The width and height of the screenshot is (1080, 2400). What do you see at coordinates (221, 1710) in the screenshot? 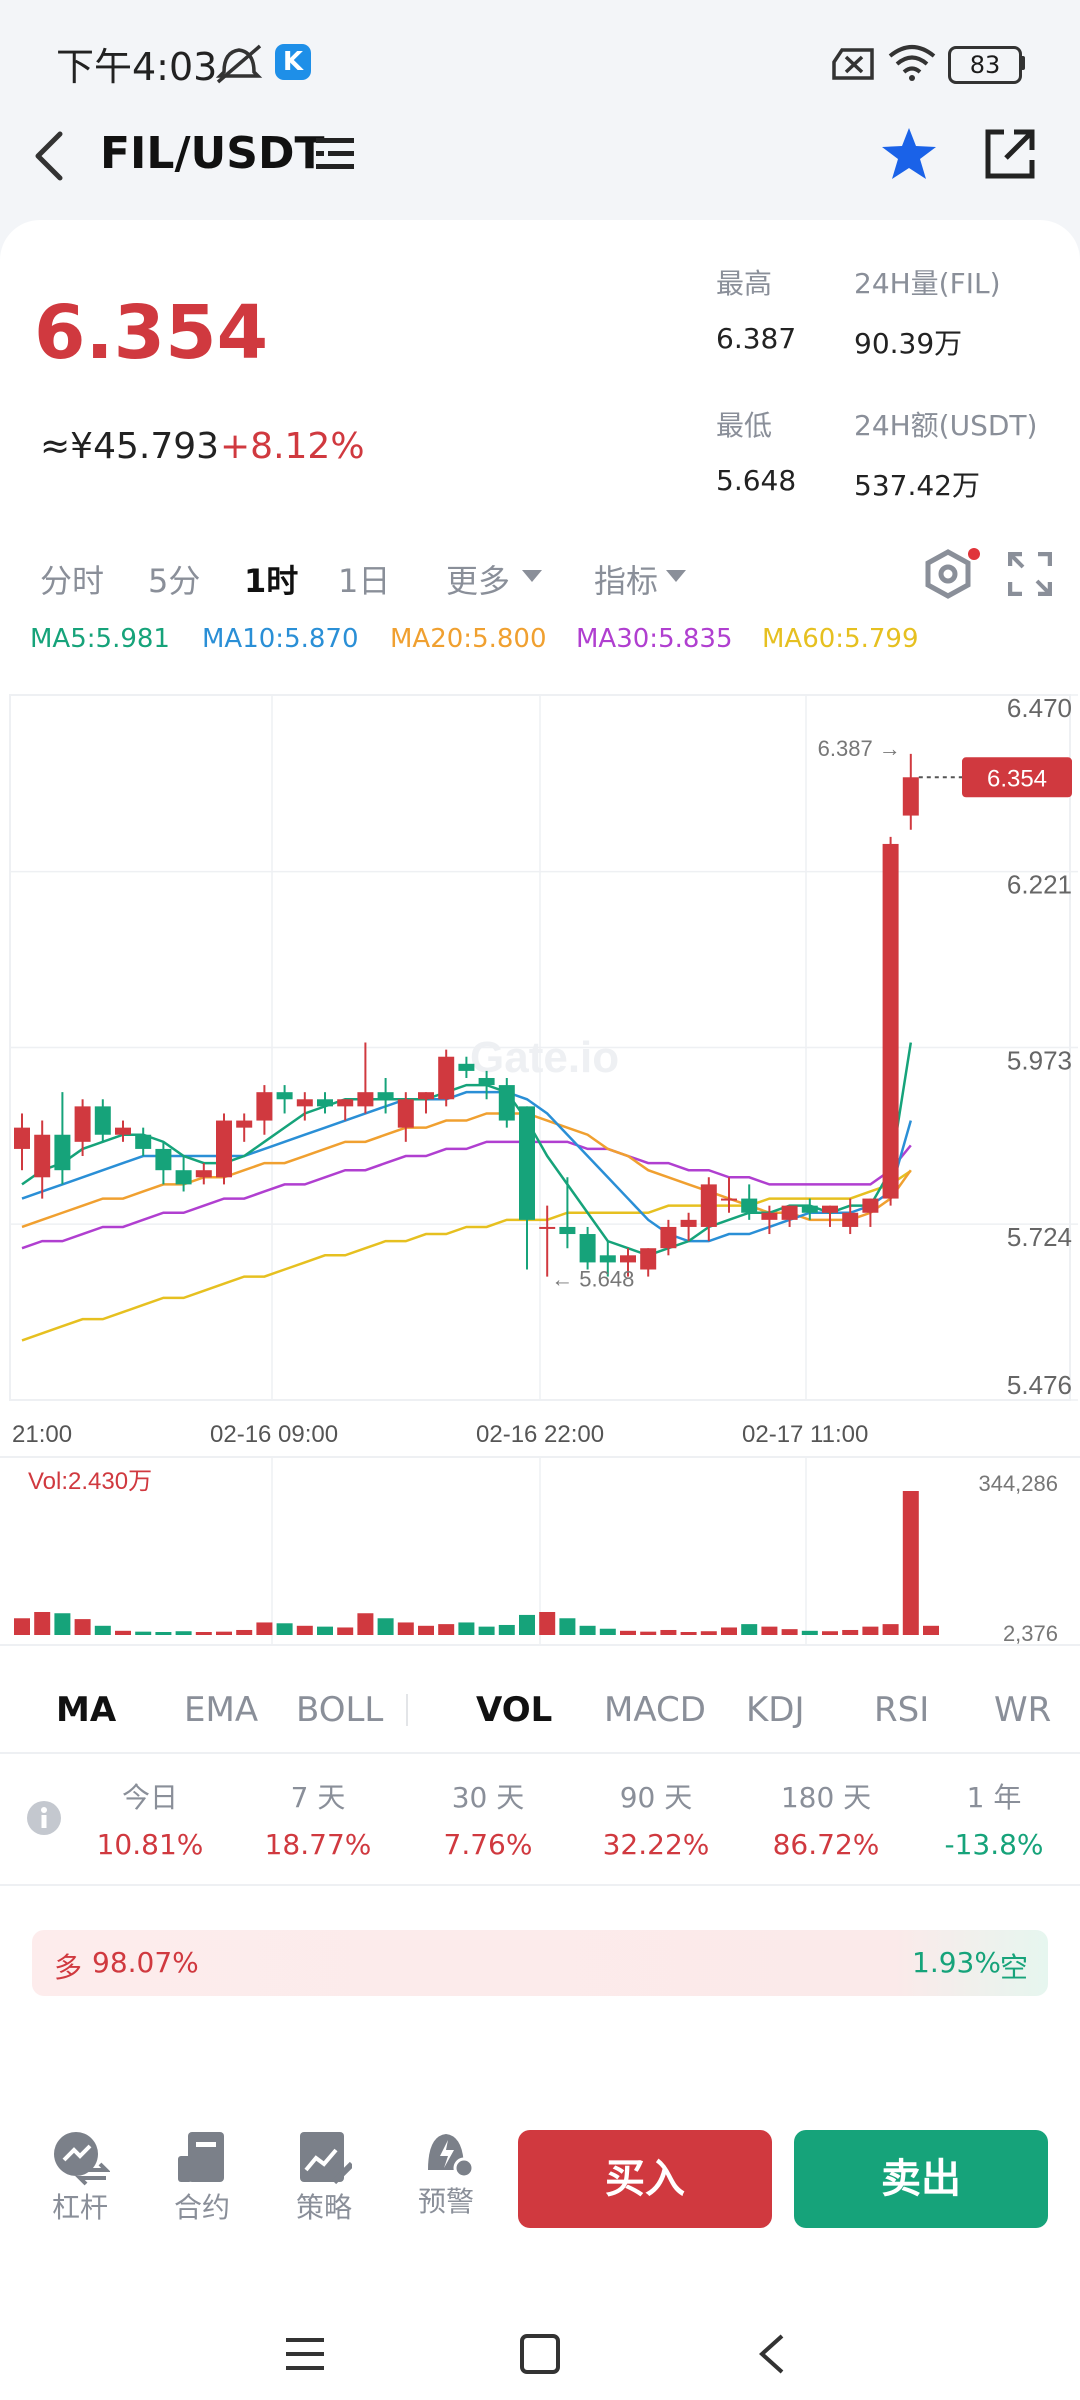
I see `tab-ema: EMA` at bounding box center [221, 1710].